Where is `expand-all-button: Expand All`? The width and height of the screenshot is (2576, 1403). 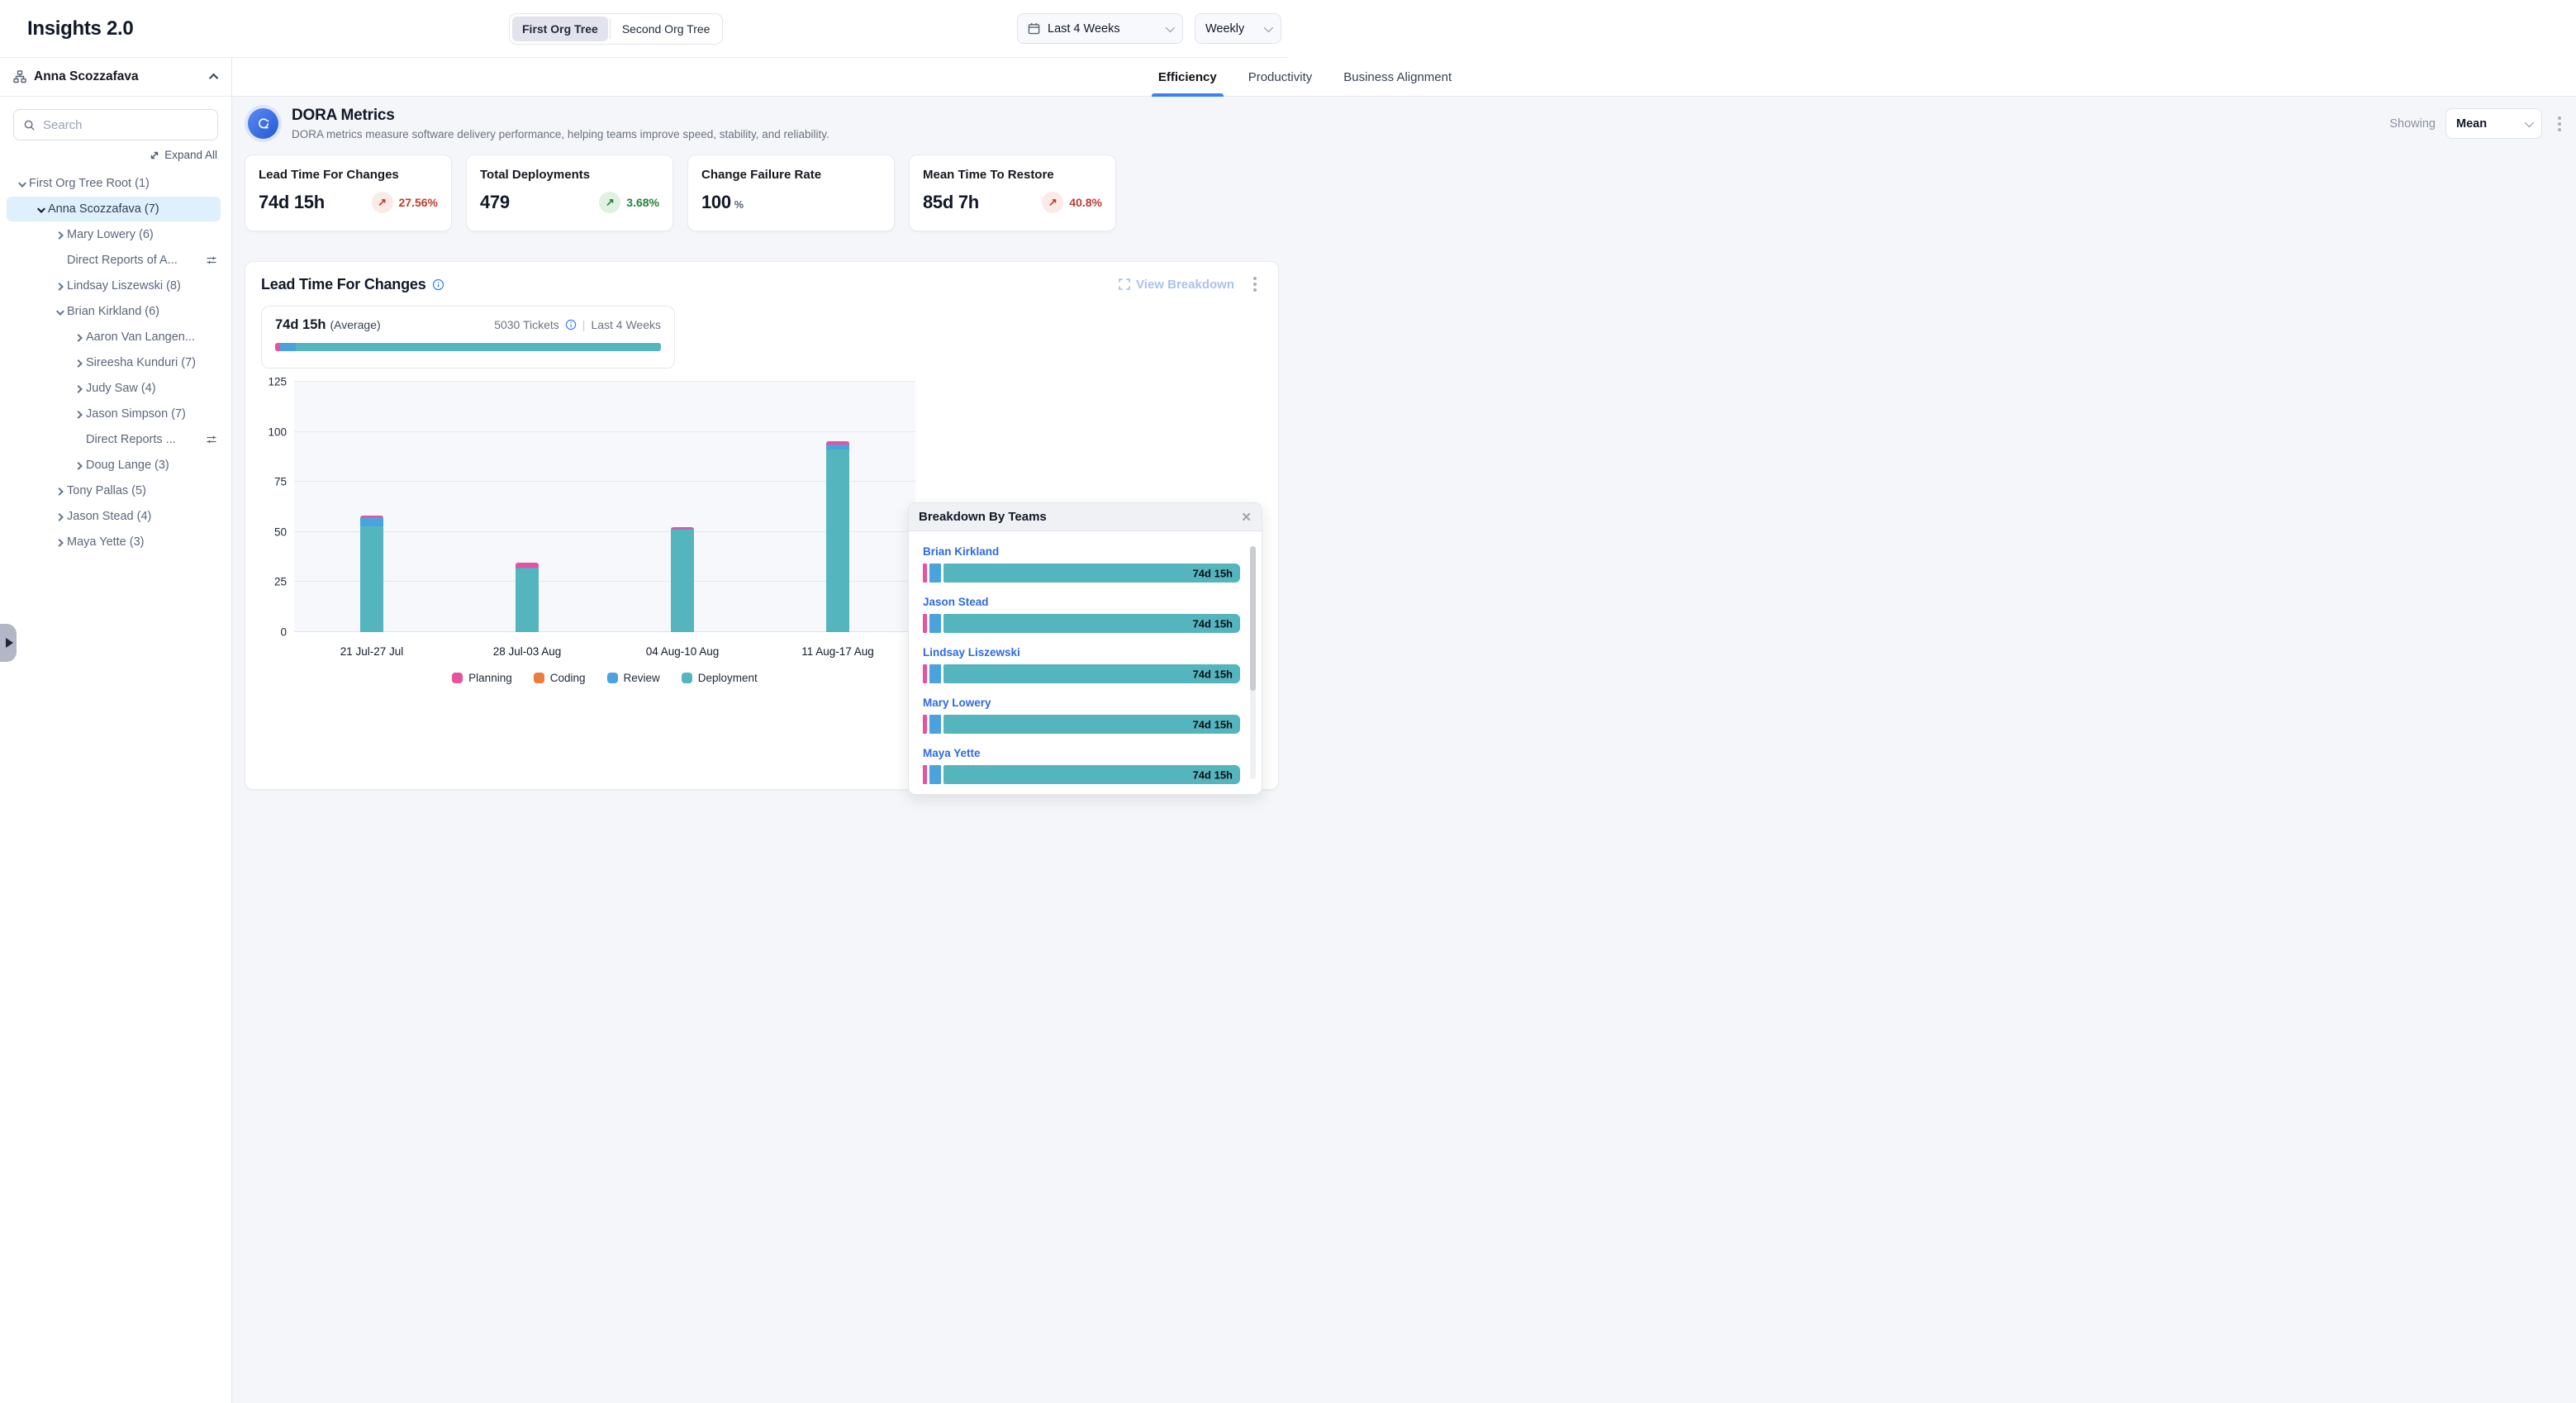 expand-all-button: Expand All is located at coordinates (115, 154).